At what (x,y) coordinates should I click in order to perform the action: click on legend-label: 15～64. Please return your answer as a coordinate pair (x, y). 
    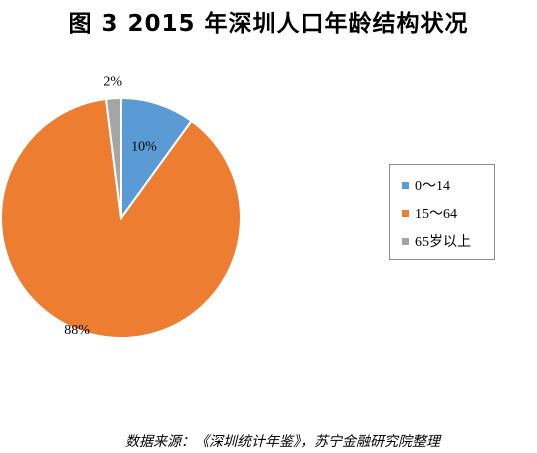
    Looking at the image, I should click on (436, 214).